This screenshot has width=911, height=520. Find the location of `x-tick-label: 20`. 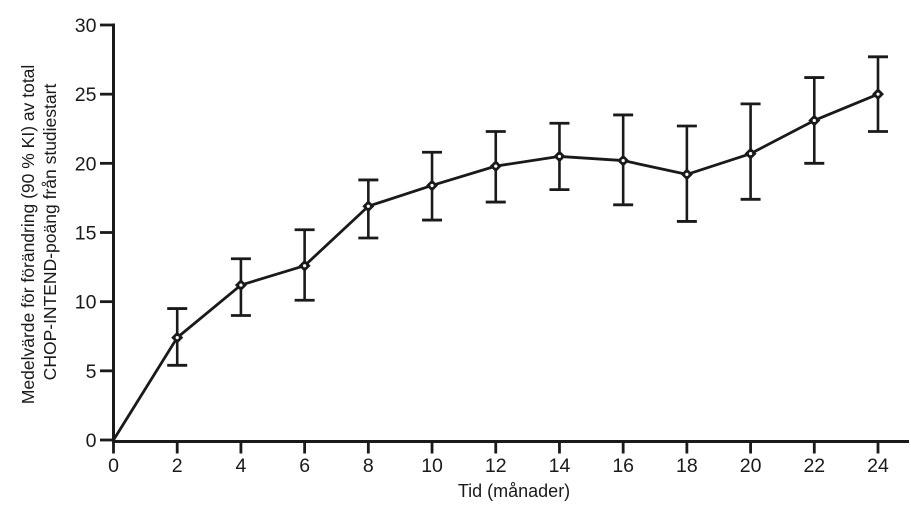

x-tick-label: 20 is located at coordinates (751, 466).